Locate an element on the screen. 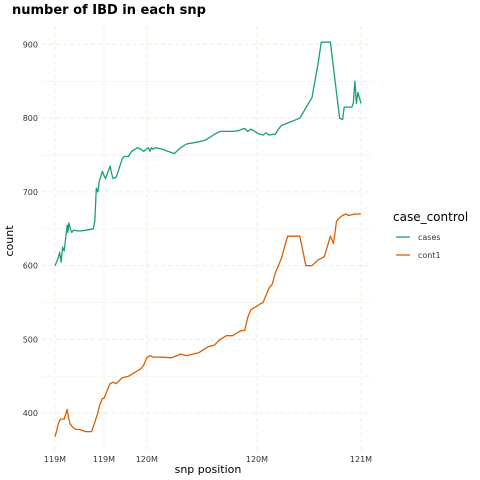  legend-title: case_control is located at coordinates (430, 217).